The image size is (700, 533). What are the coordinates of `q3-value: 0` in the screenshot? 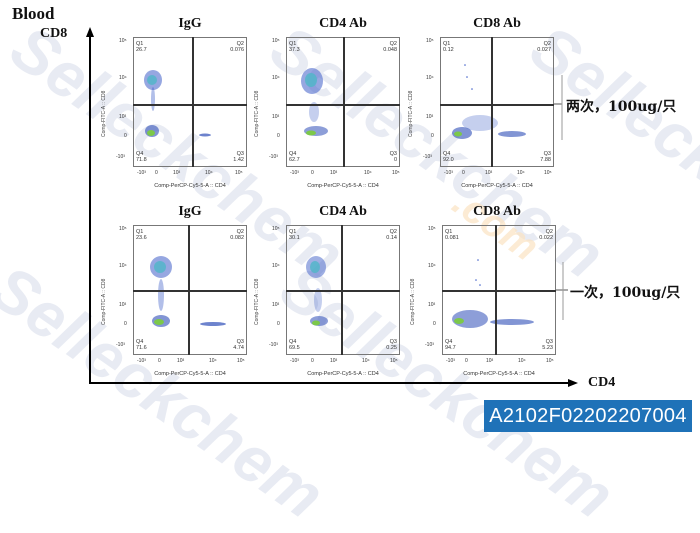 It's located at (395, 160).